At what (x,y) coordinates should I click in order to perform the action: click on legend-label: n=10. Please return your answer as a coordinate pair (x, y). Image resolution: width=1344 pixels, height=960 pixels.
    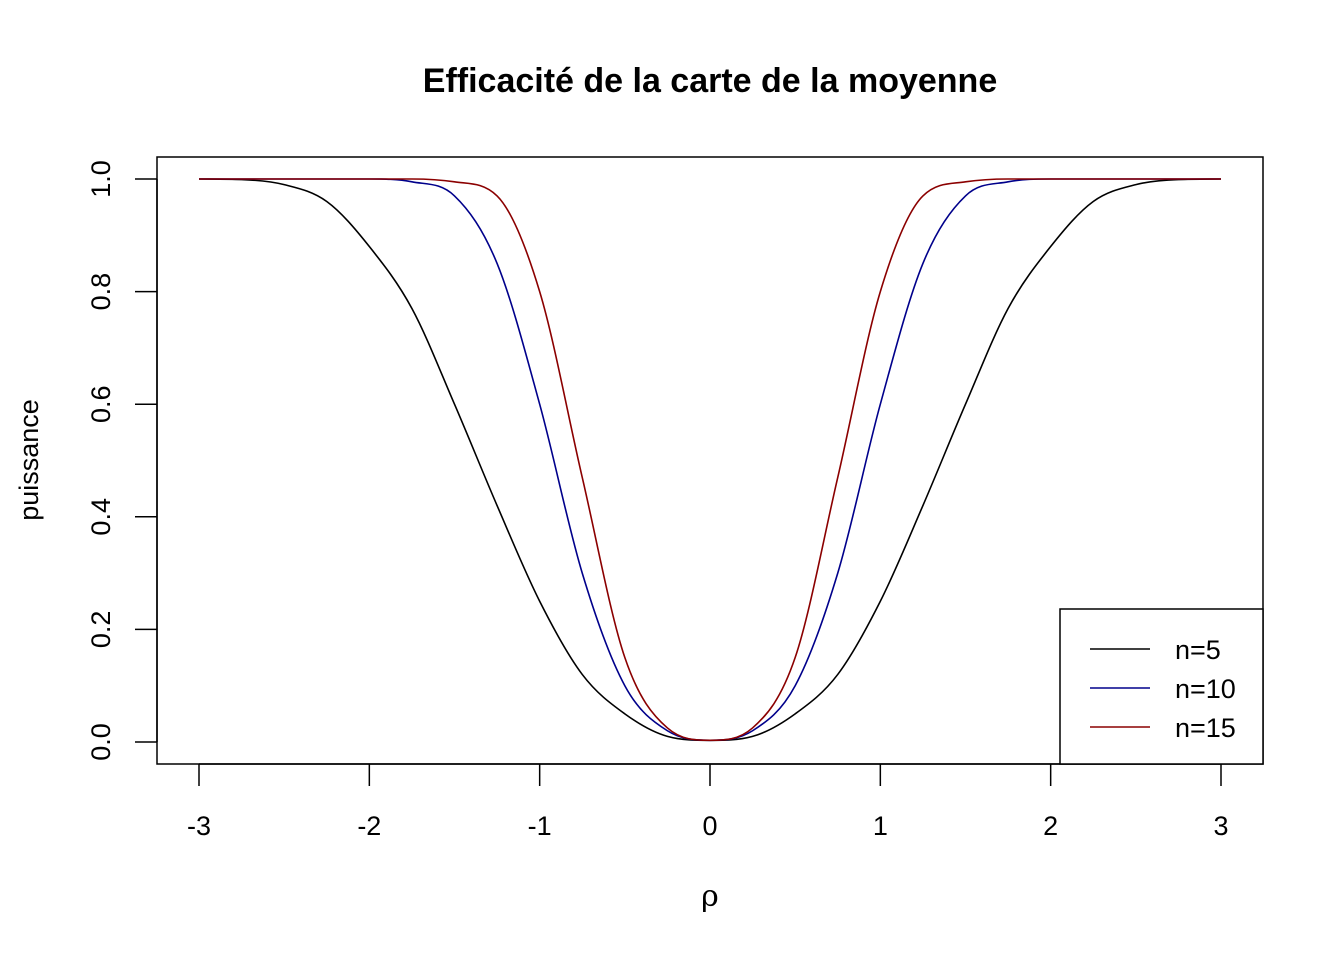
    Looking at the image, I should click on (1205, 689).